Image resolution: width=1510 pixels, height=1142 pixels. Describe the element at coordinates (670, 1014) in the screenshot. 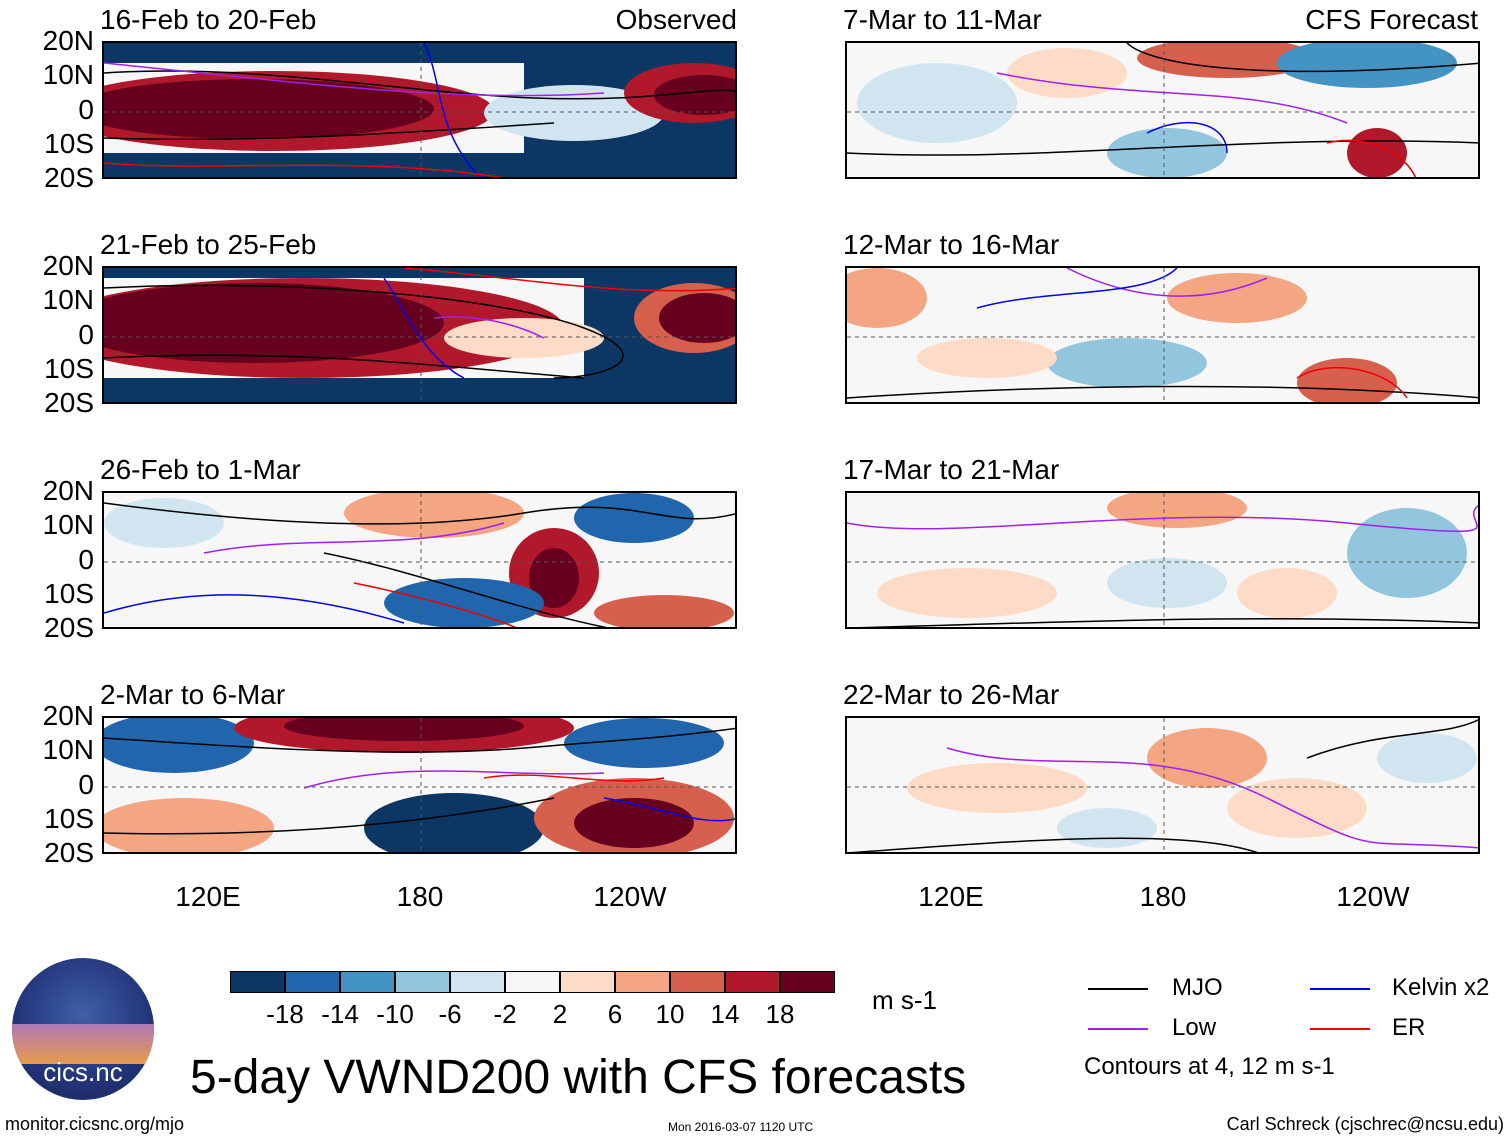

I see `colorbar-tick: 10` at that location.